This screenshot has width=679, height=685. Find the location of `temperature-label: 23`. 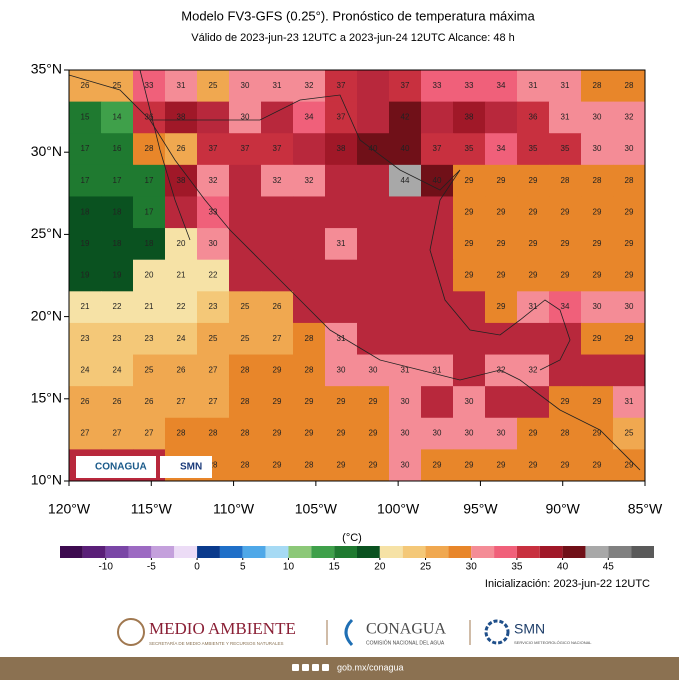

temperature-label: 23 is located at coordinates (213, 306).